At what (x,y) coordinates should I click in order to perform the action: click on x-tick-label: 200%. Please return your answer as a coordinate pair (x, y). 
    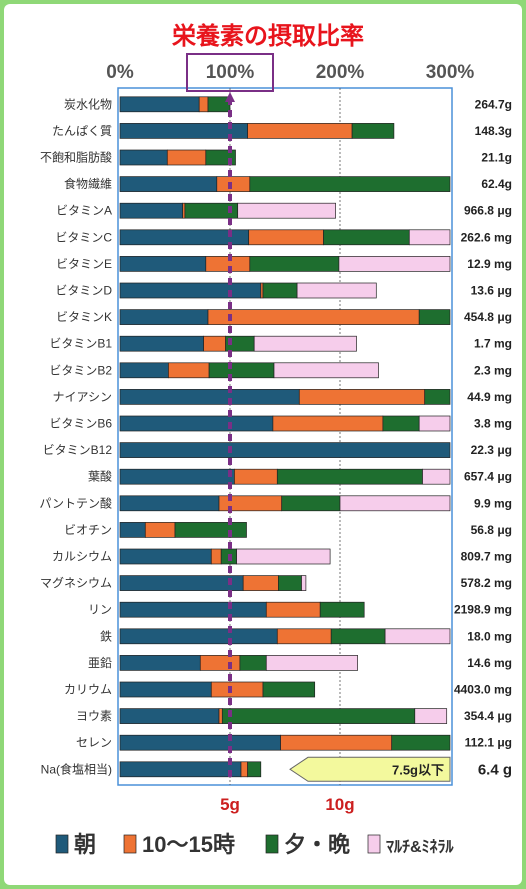
    Looking at the image, I should click on (340, 72).